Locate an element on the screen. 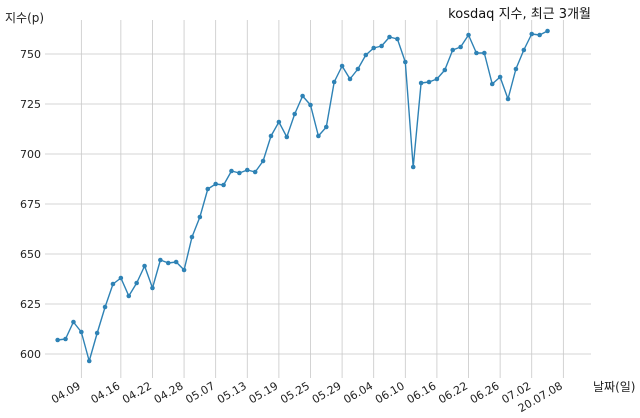  x-tick-label: 04.22 is located at coordinates (137, 392).